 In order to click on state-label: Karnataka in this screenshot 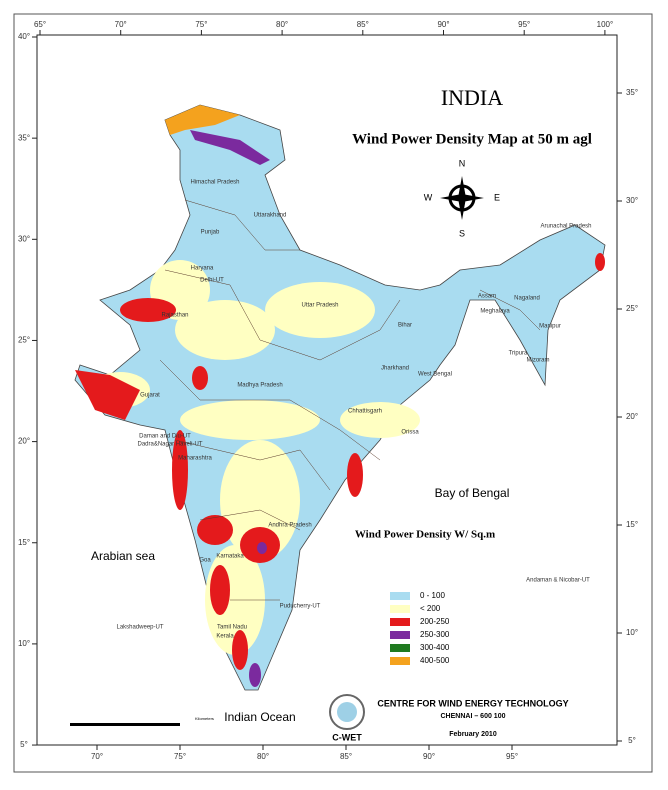, I will do `click(230, 557)`.